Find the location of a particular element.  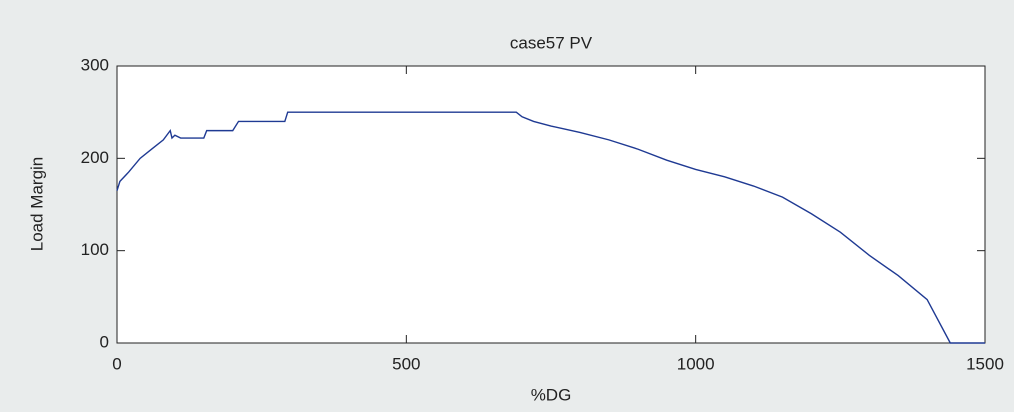

chart-title: case57 PV is located at coordinates (551, 42).